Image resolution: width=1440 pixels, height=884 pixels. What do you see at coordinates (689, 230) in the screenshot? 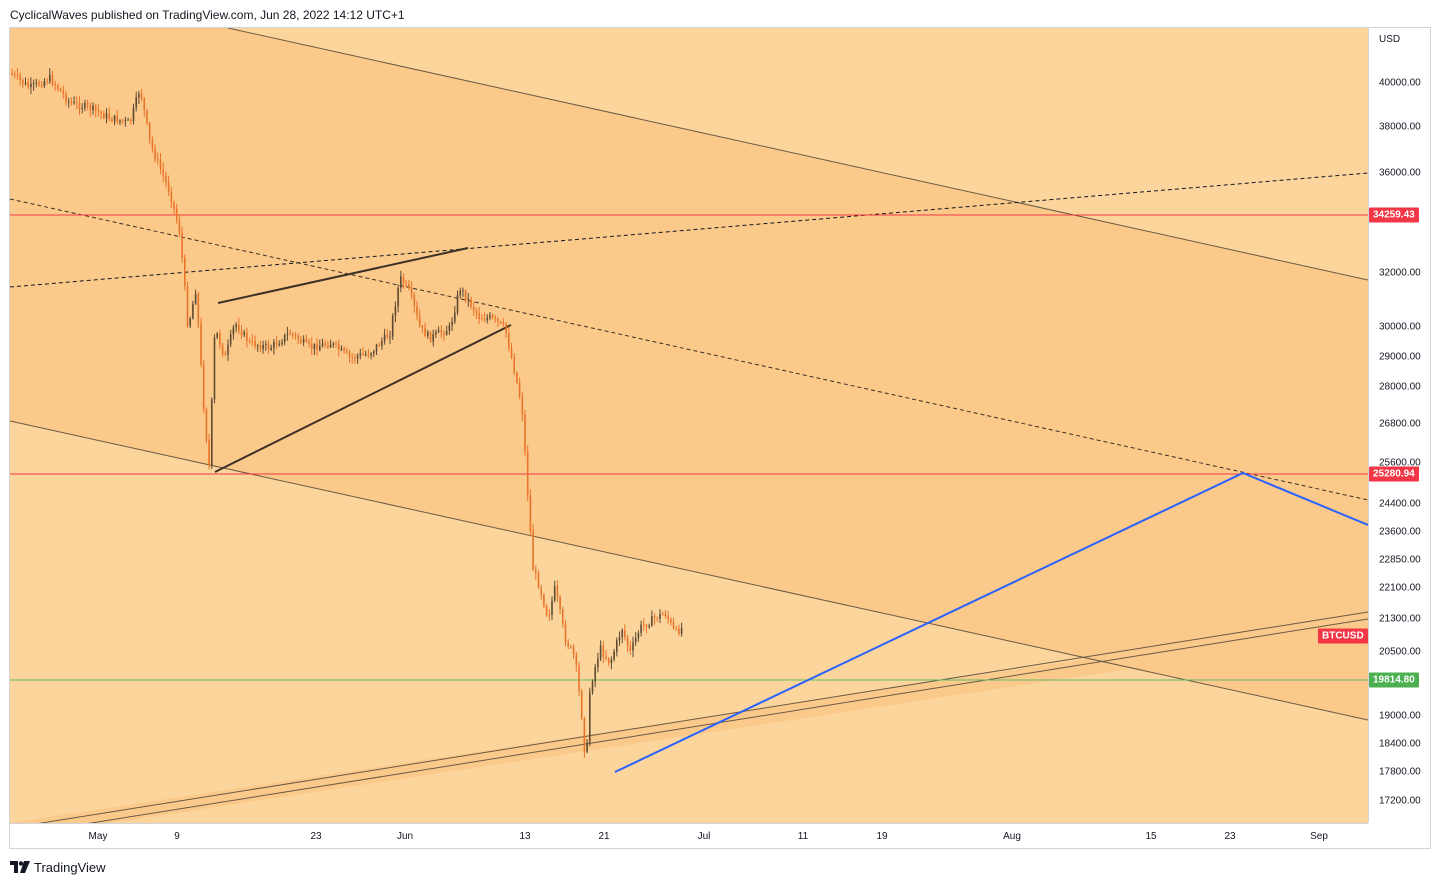
I see `dashed-rising-line` at bounding box center [689, 230].